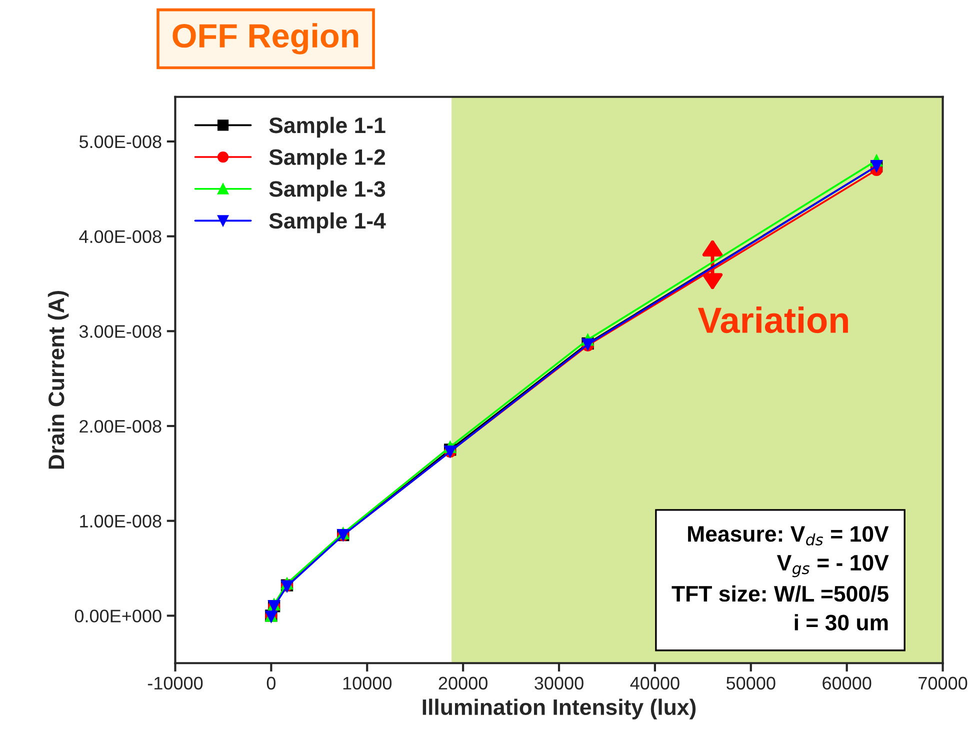 The width and height of the screenshot is (979, 751). I want to click on legend-label: Sample 1-1, so click(327, 127).